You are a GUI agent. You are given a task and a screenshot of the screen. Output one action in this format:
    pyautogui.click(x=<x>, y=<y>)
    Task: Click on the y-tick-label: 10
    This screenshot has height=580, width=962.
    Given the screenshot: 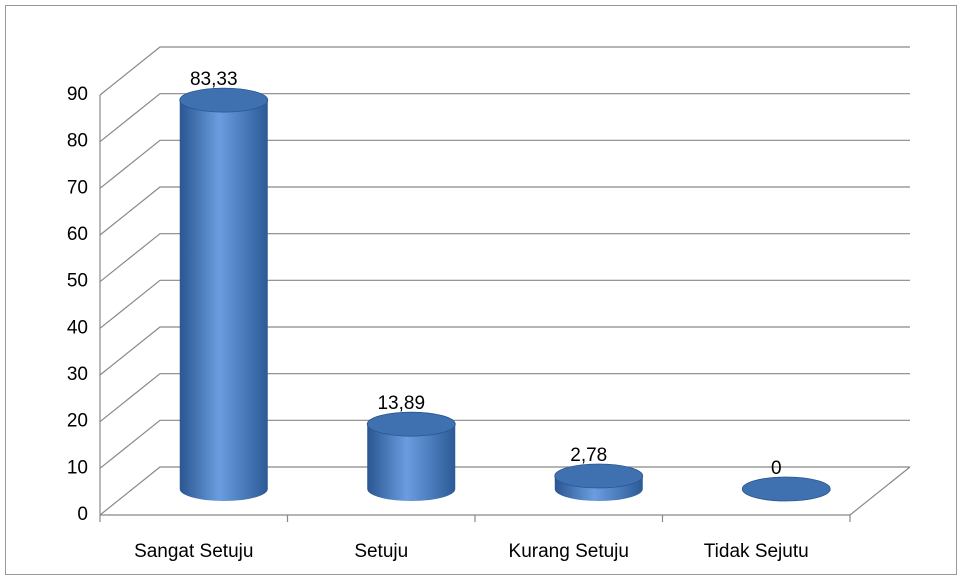 What is the action you would take?
    pyautogui.click(x=77, y=467)
    